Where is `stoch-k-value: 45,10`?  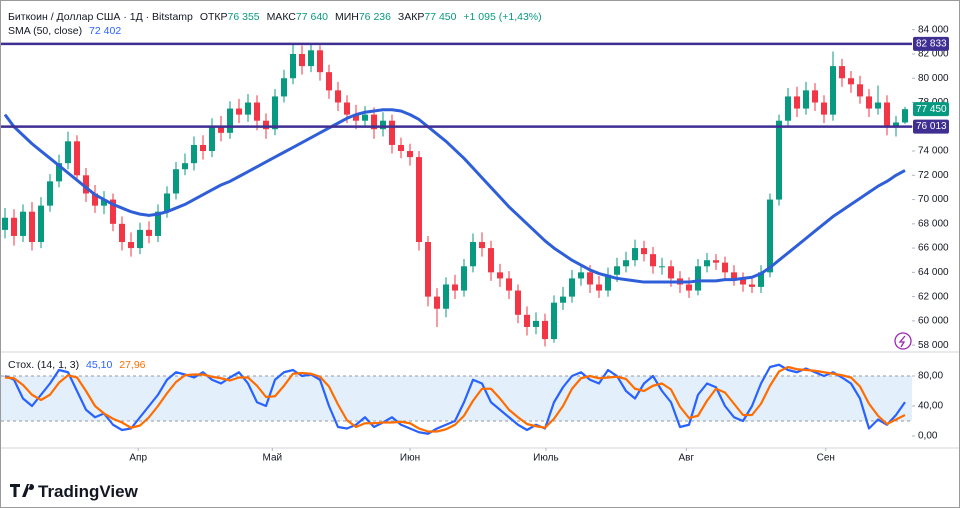
stoch-k-value: 45,10 is located at coordinates (99, 365).